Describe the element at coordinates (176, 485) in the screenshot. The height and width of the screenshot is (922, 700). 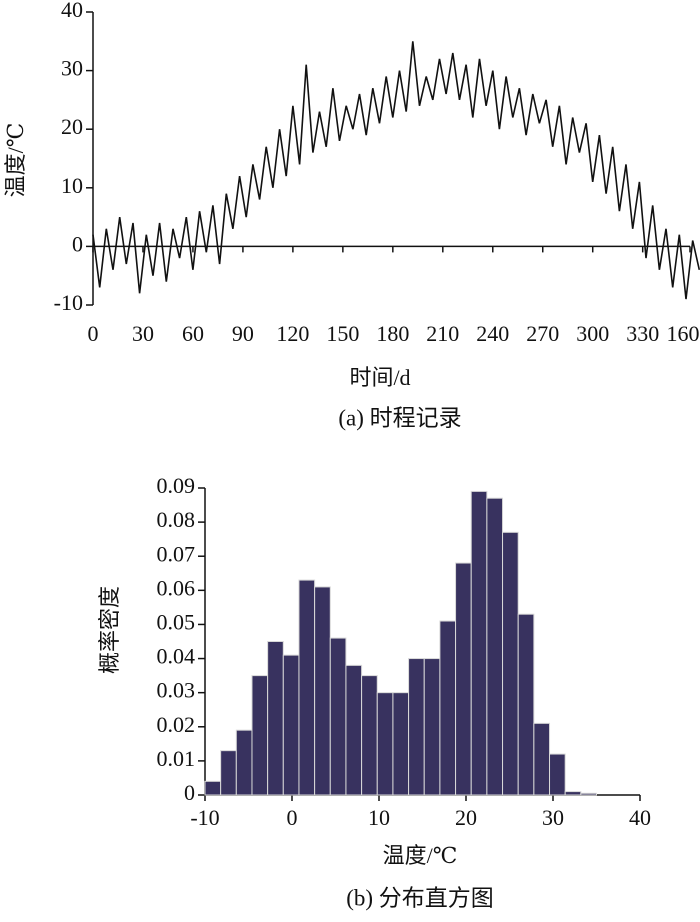
I see `y-tick-label: 0.09` at that location.